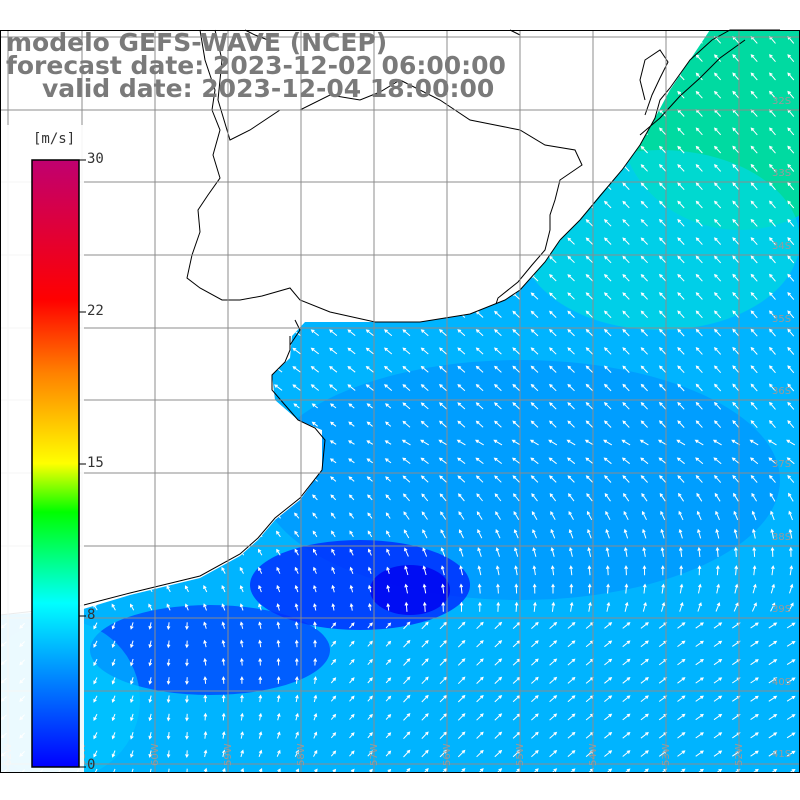  What do you see at coordinates (666, 754) in the screenshot?
I see `longitude-label: 53W` at bounding box center [666, 754].